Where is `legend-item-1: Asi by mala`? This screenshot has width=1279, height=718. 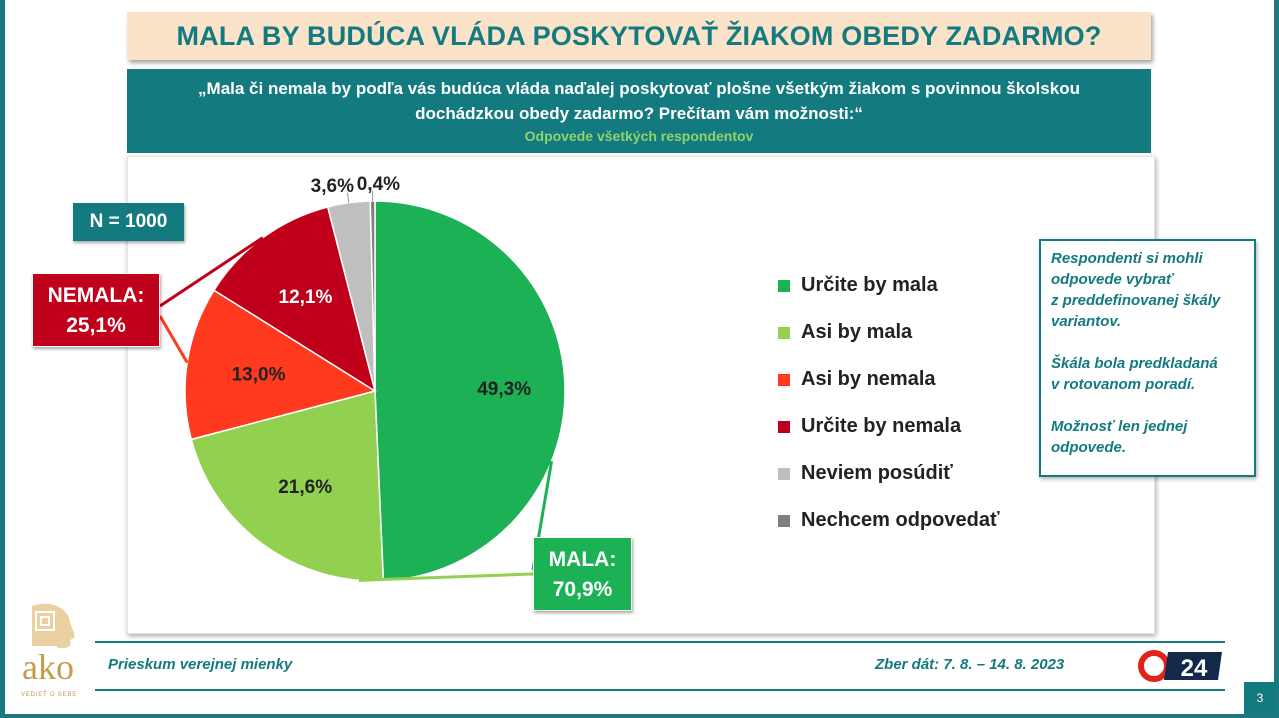 legend-item-1: Asi by mala is located at coordinates (889, 332).